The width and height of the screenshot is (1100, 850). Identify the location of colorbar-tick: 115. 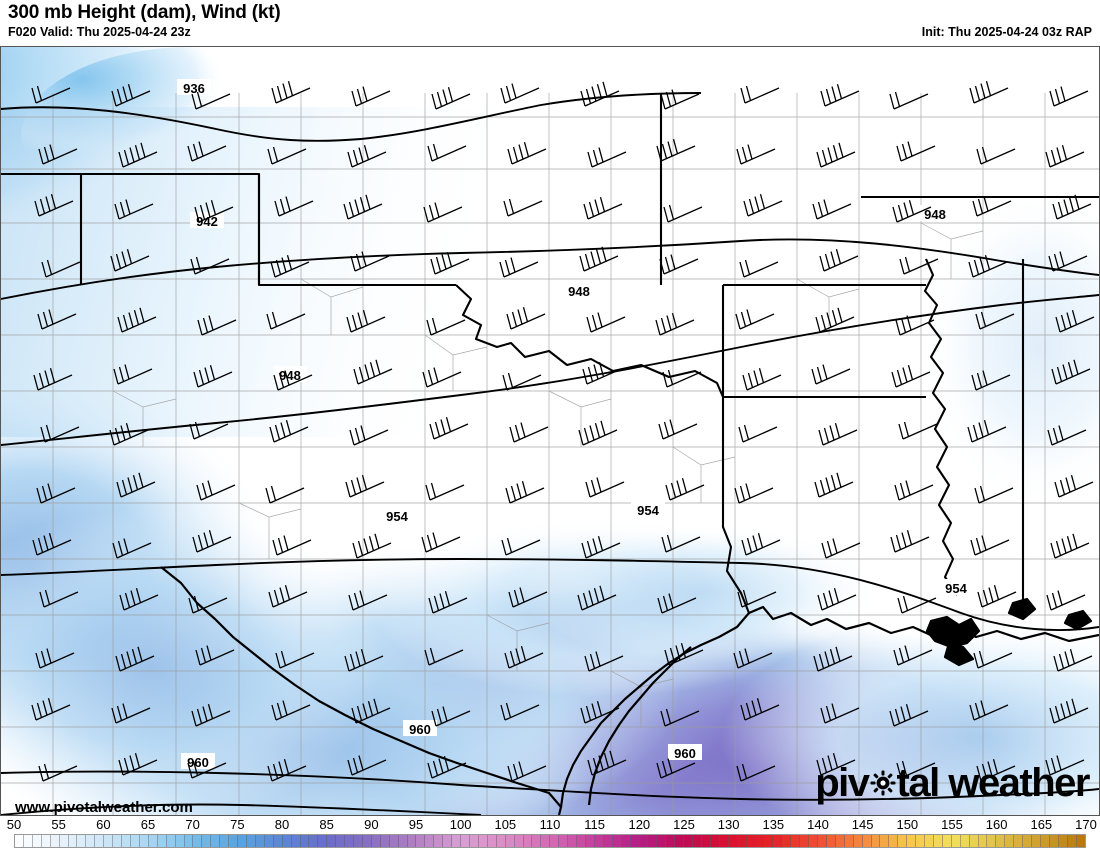
(595, 824).